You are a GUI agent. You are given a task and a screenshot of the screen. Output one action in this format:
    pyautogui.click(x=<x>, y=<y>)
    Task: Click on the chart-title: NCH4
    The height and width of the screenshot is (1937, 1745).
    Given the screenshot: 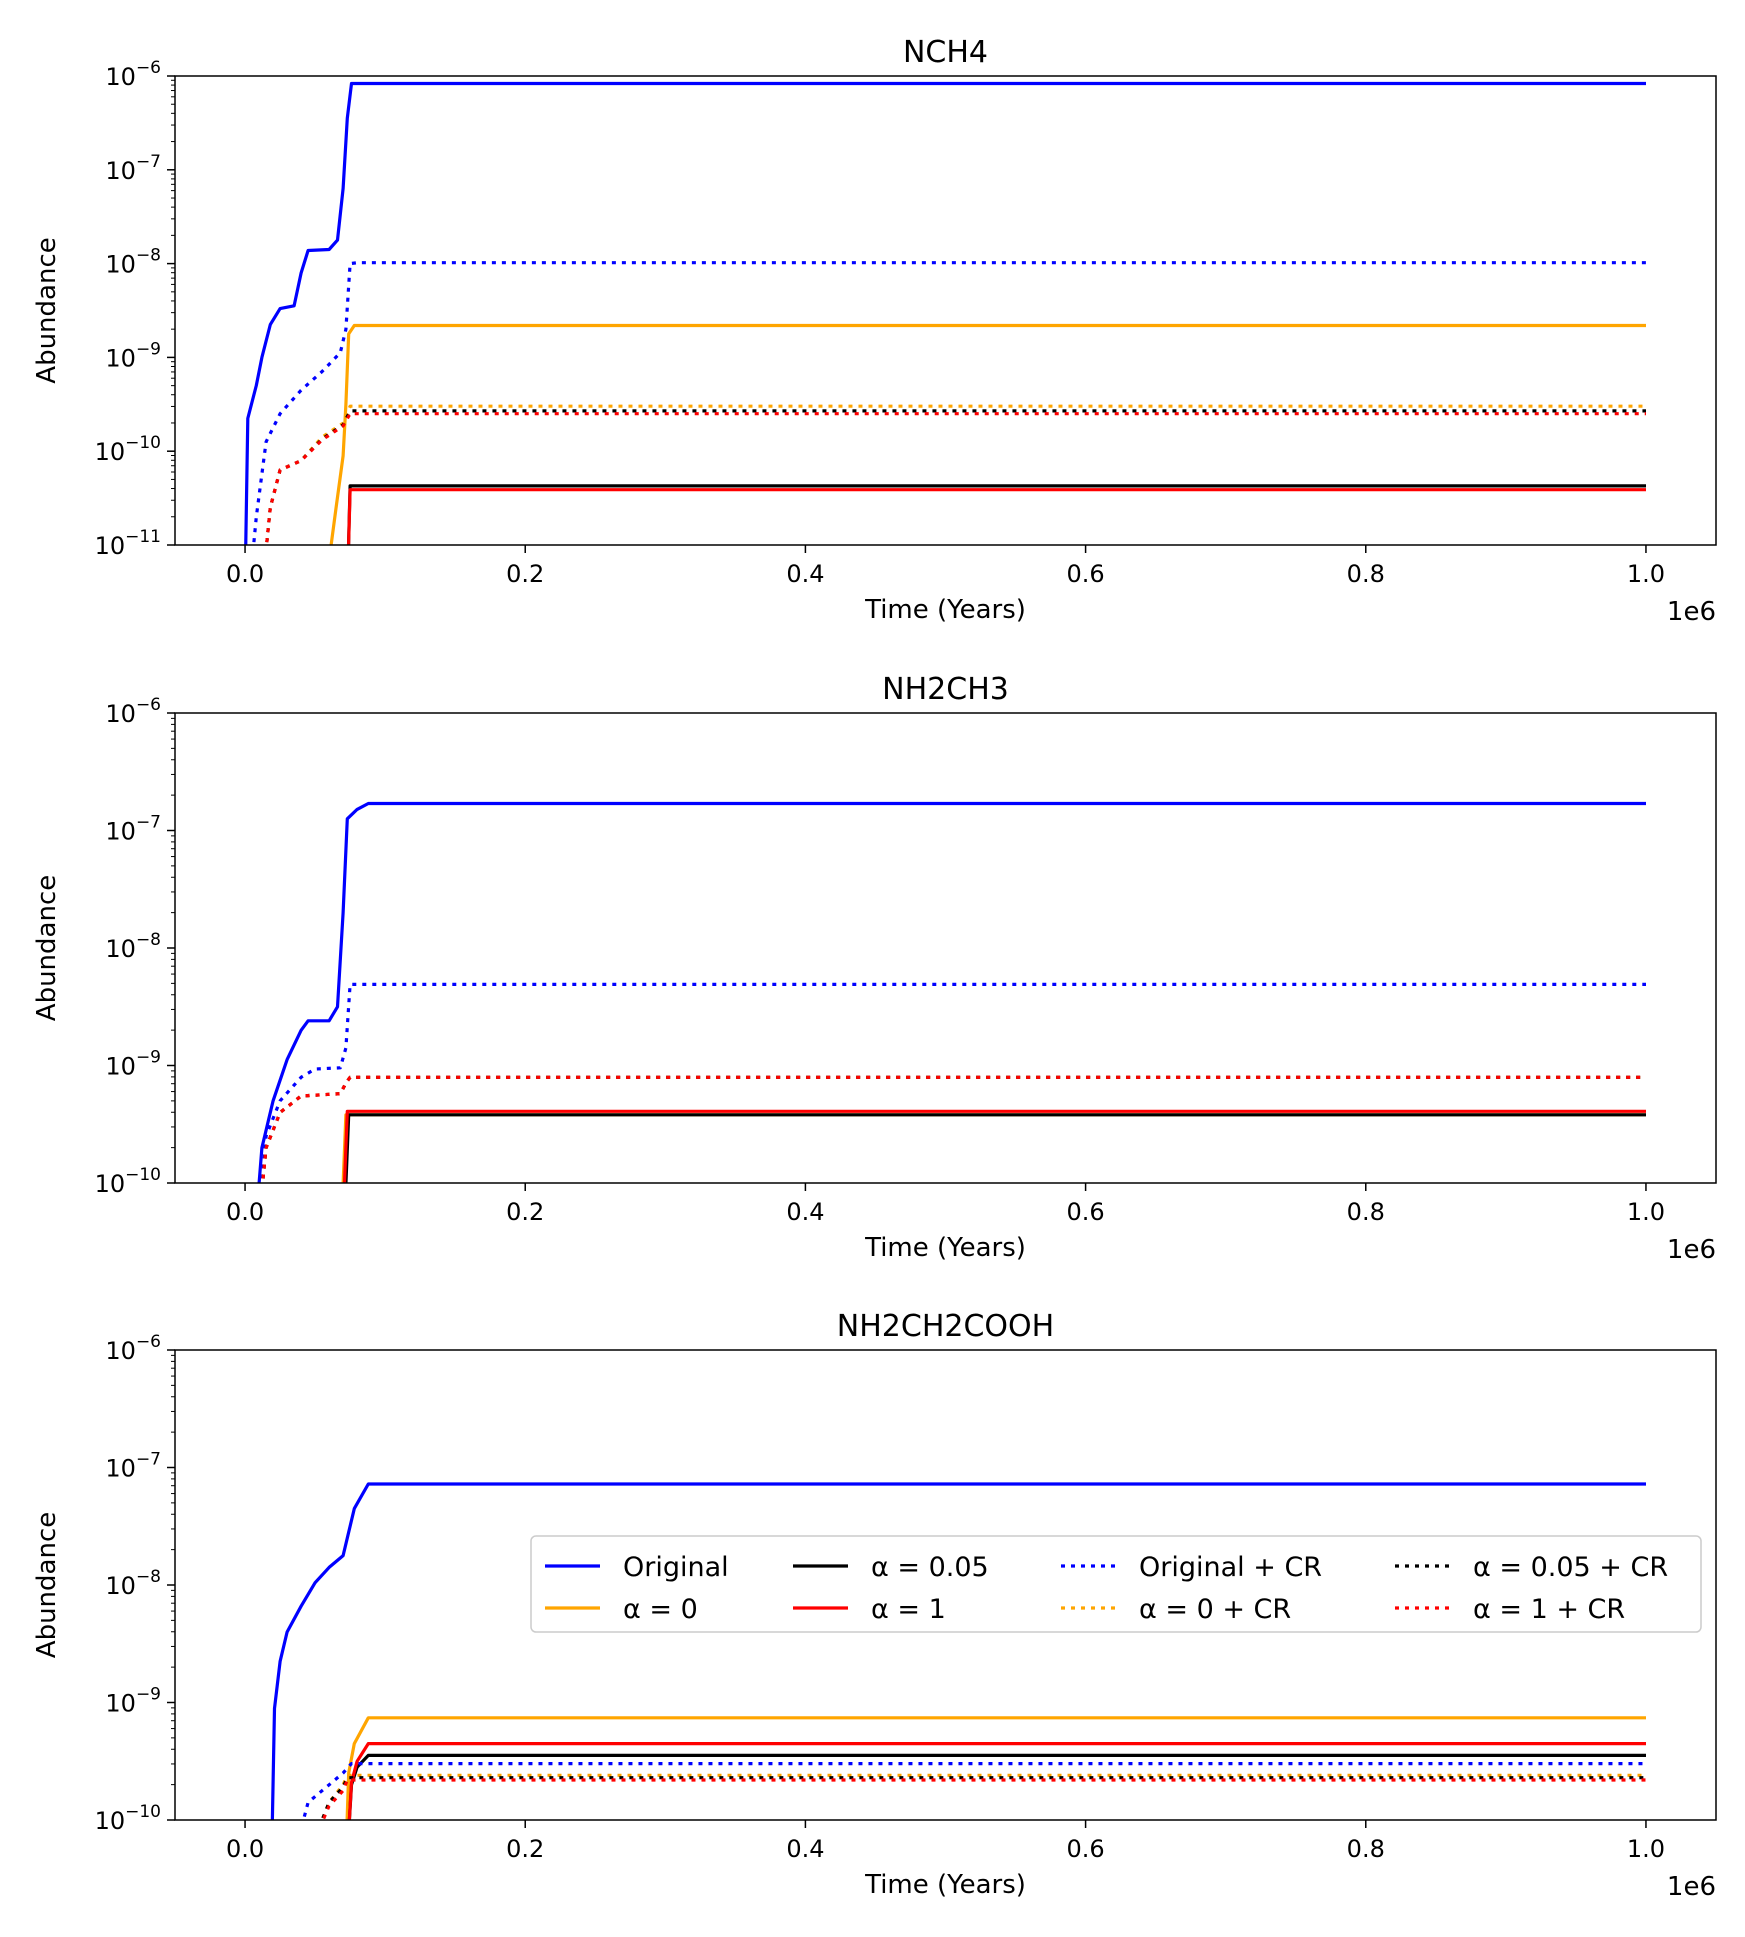 What is the action you would take?
    pyautogui.click(x=945, y=52)
    